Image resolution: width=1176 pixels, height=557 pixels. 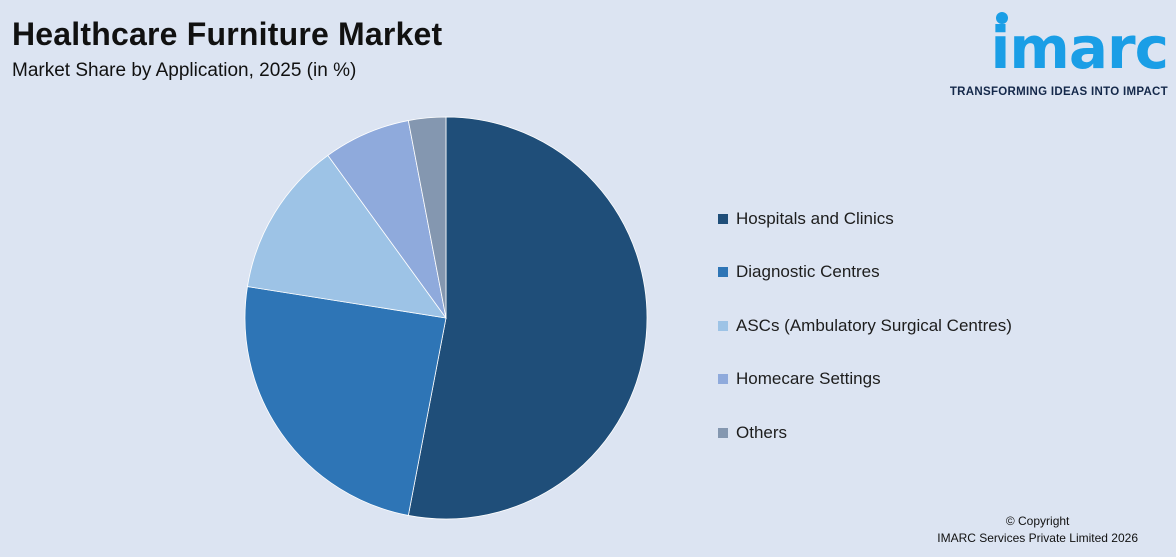 What do you see at coordinates (1037, 521) in the screenshot?
I see `copyright-text: © Copyright` at bounding box center [1037, 521].